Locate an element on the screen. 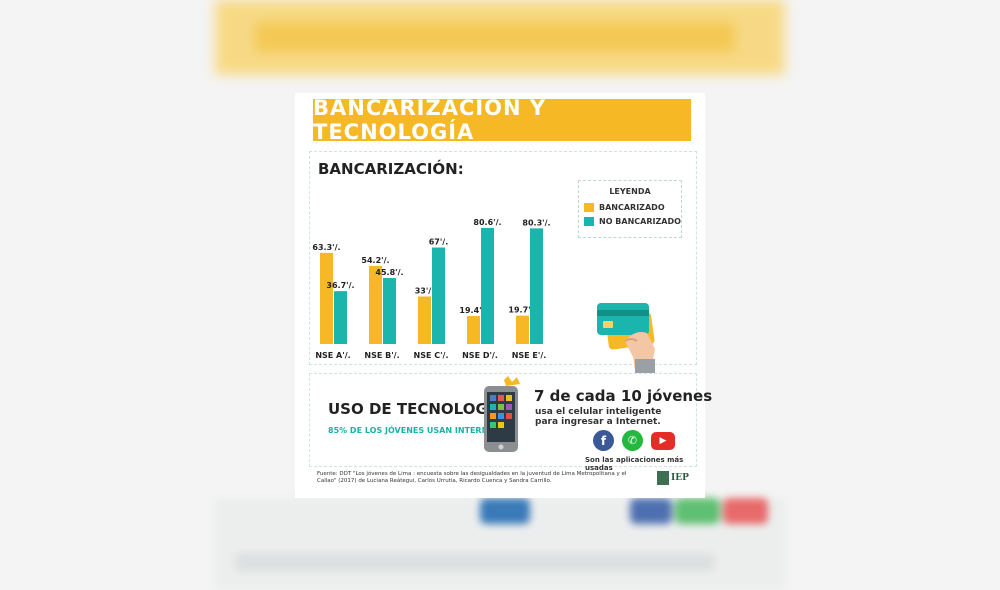 Image resolution: width=1000 pixels, height=590 pixels. logo-text: IEP is located at coordinates (680, 478).